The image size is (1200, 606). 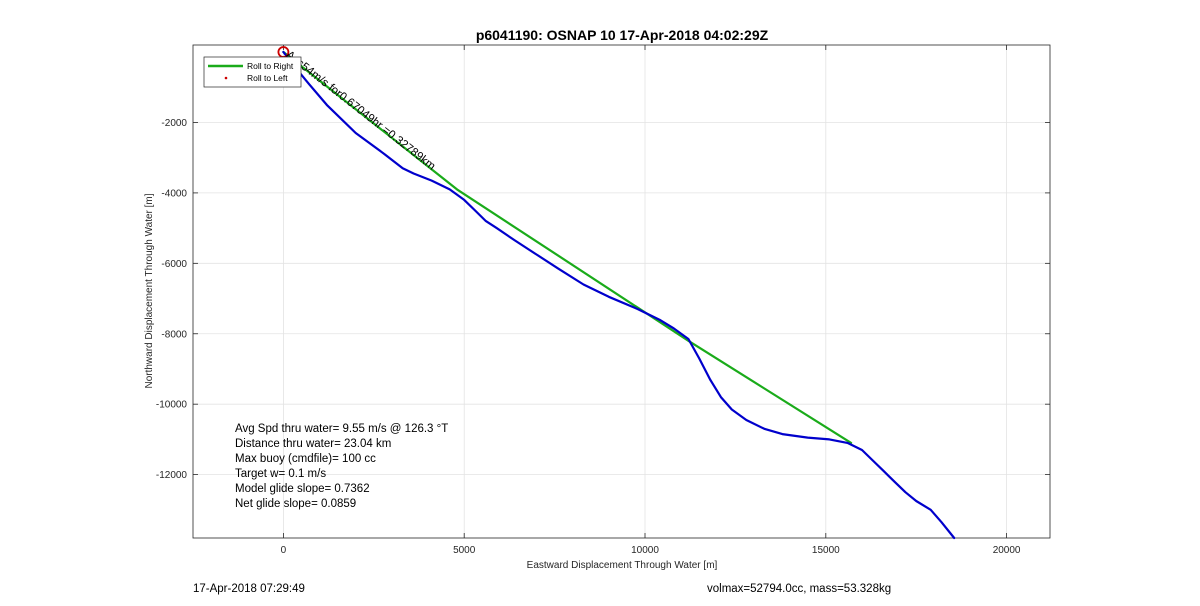 What do you see at coordinates (622, 35) in the screenshot?
I see `chart-title: p6041190: OSNAP 10 17-Apr-2018 04:02:29Z` at bounding box center [622, 35].